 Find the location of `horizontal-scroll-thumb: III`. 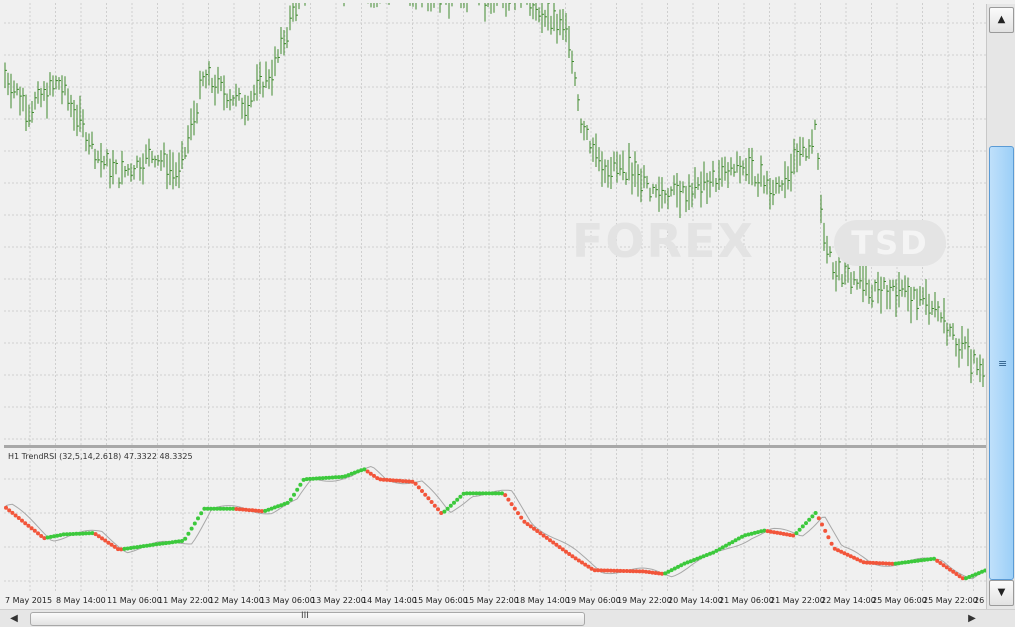

horizontal-scroll-thumb: III is located at coordinates (307, 618).